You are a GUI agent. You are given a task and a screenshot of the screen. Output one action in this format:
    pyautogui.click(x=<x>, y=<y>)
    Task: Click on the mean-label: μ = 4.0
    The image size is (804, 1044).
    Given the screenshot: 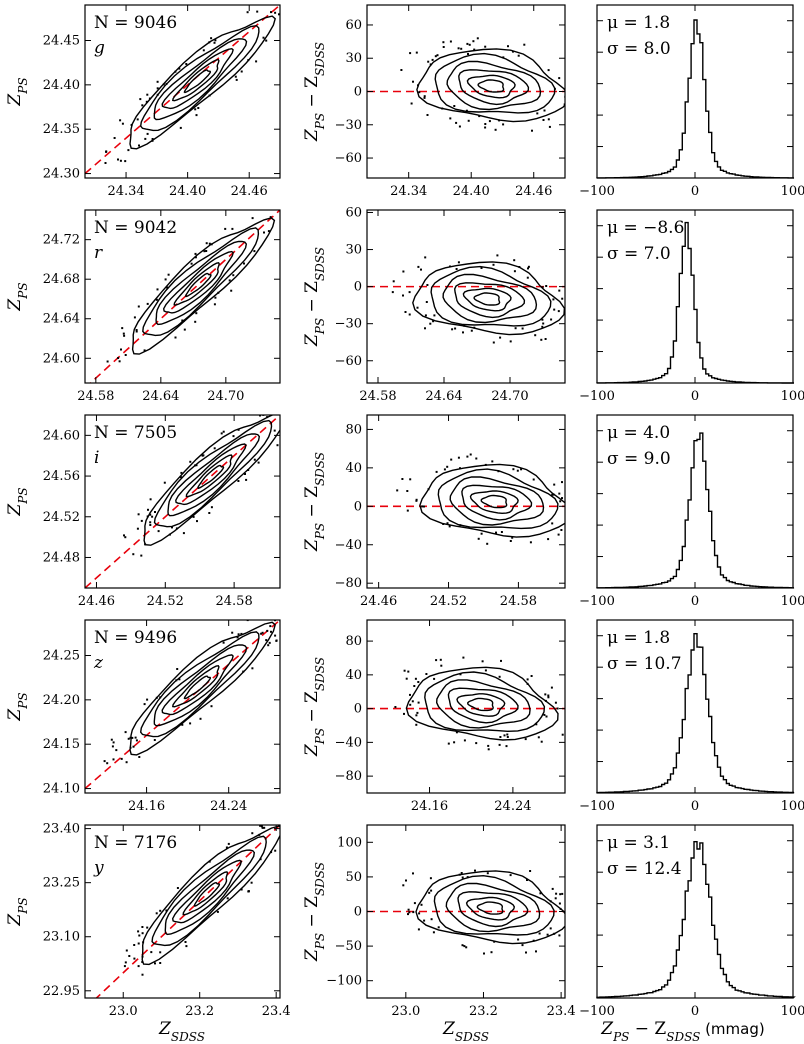 What is the action you would take?
    pyautogui.click(x=638, y=433)
    